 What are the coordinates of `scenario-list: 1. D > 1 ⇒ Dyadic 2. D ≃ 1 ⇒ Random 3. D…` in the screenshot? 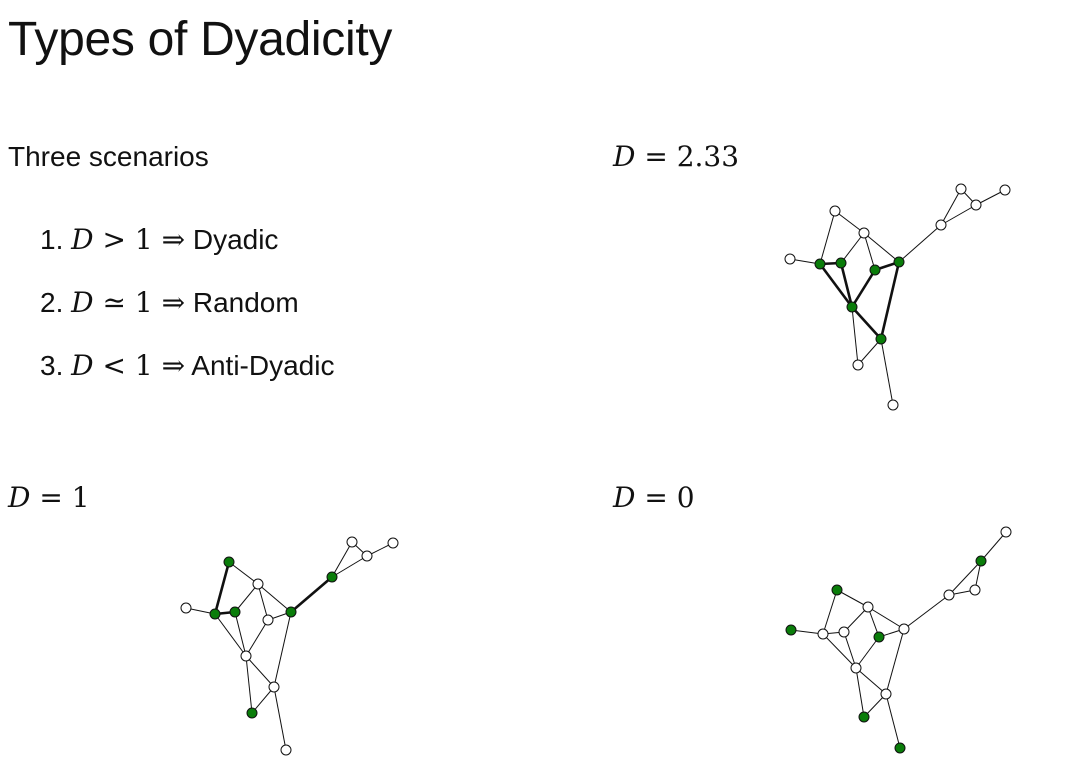 It's located at (187, 314).